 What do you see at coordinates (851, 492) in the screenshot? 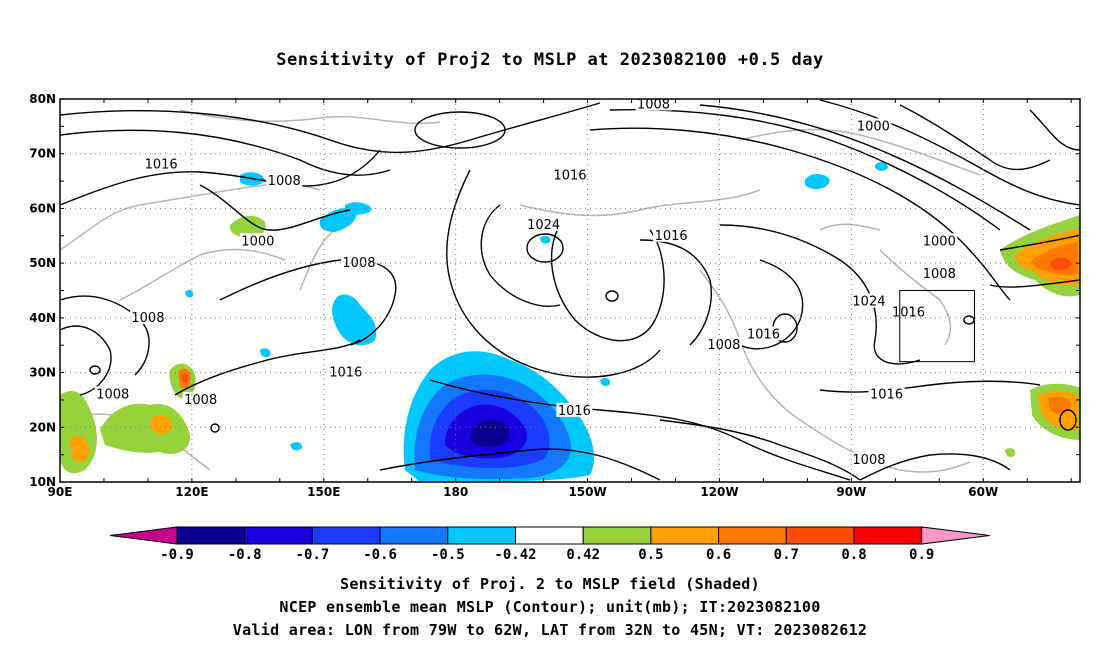
I see `lon-label: 90W` at bounding box center [851, 492].